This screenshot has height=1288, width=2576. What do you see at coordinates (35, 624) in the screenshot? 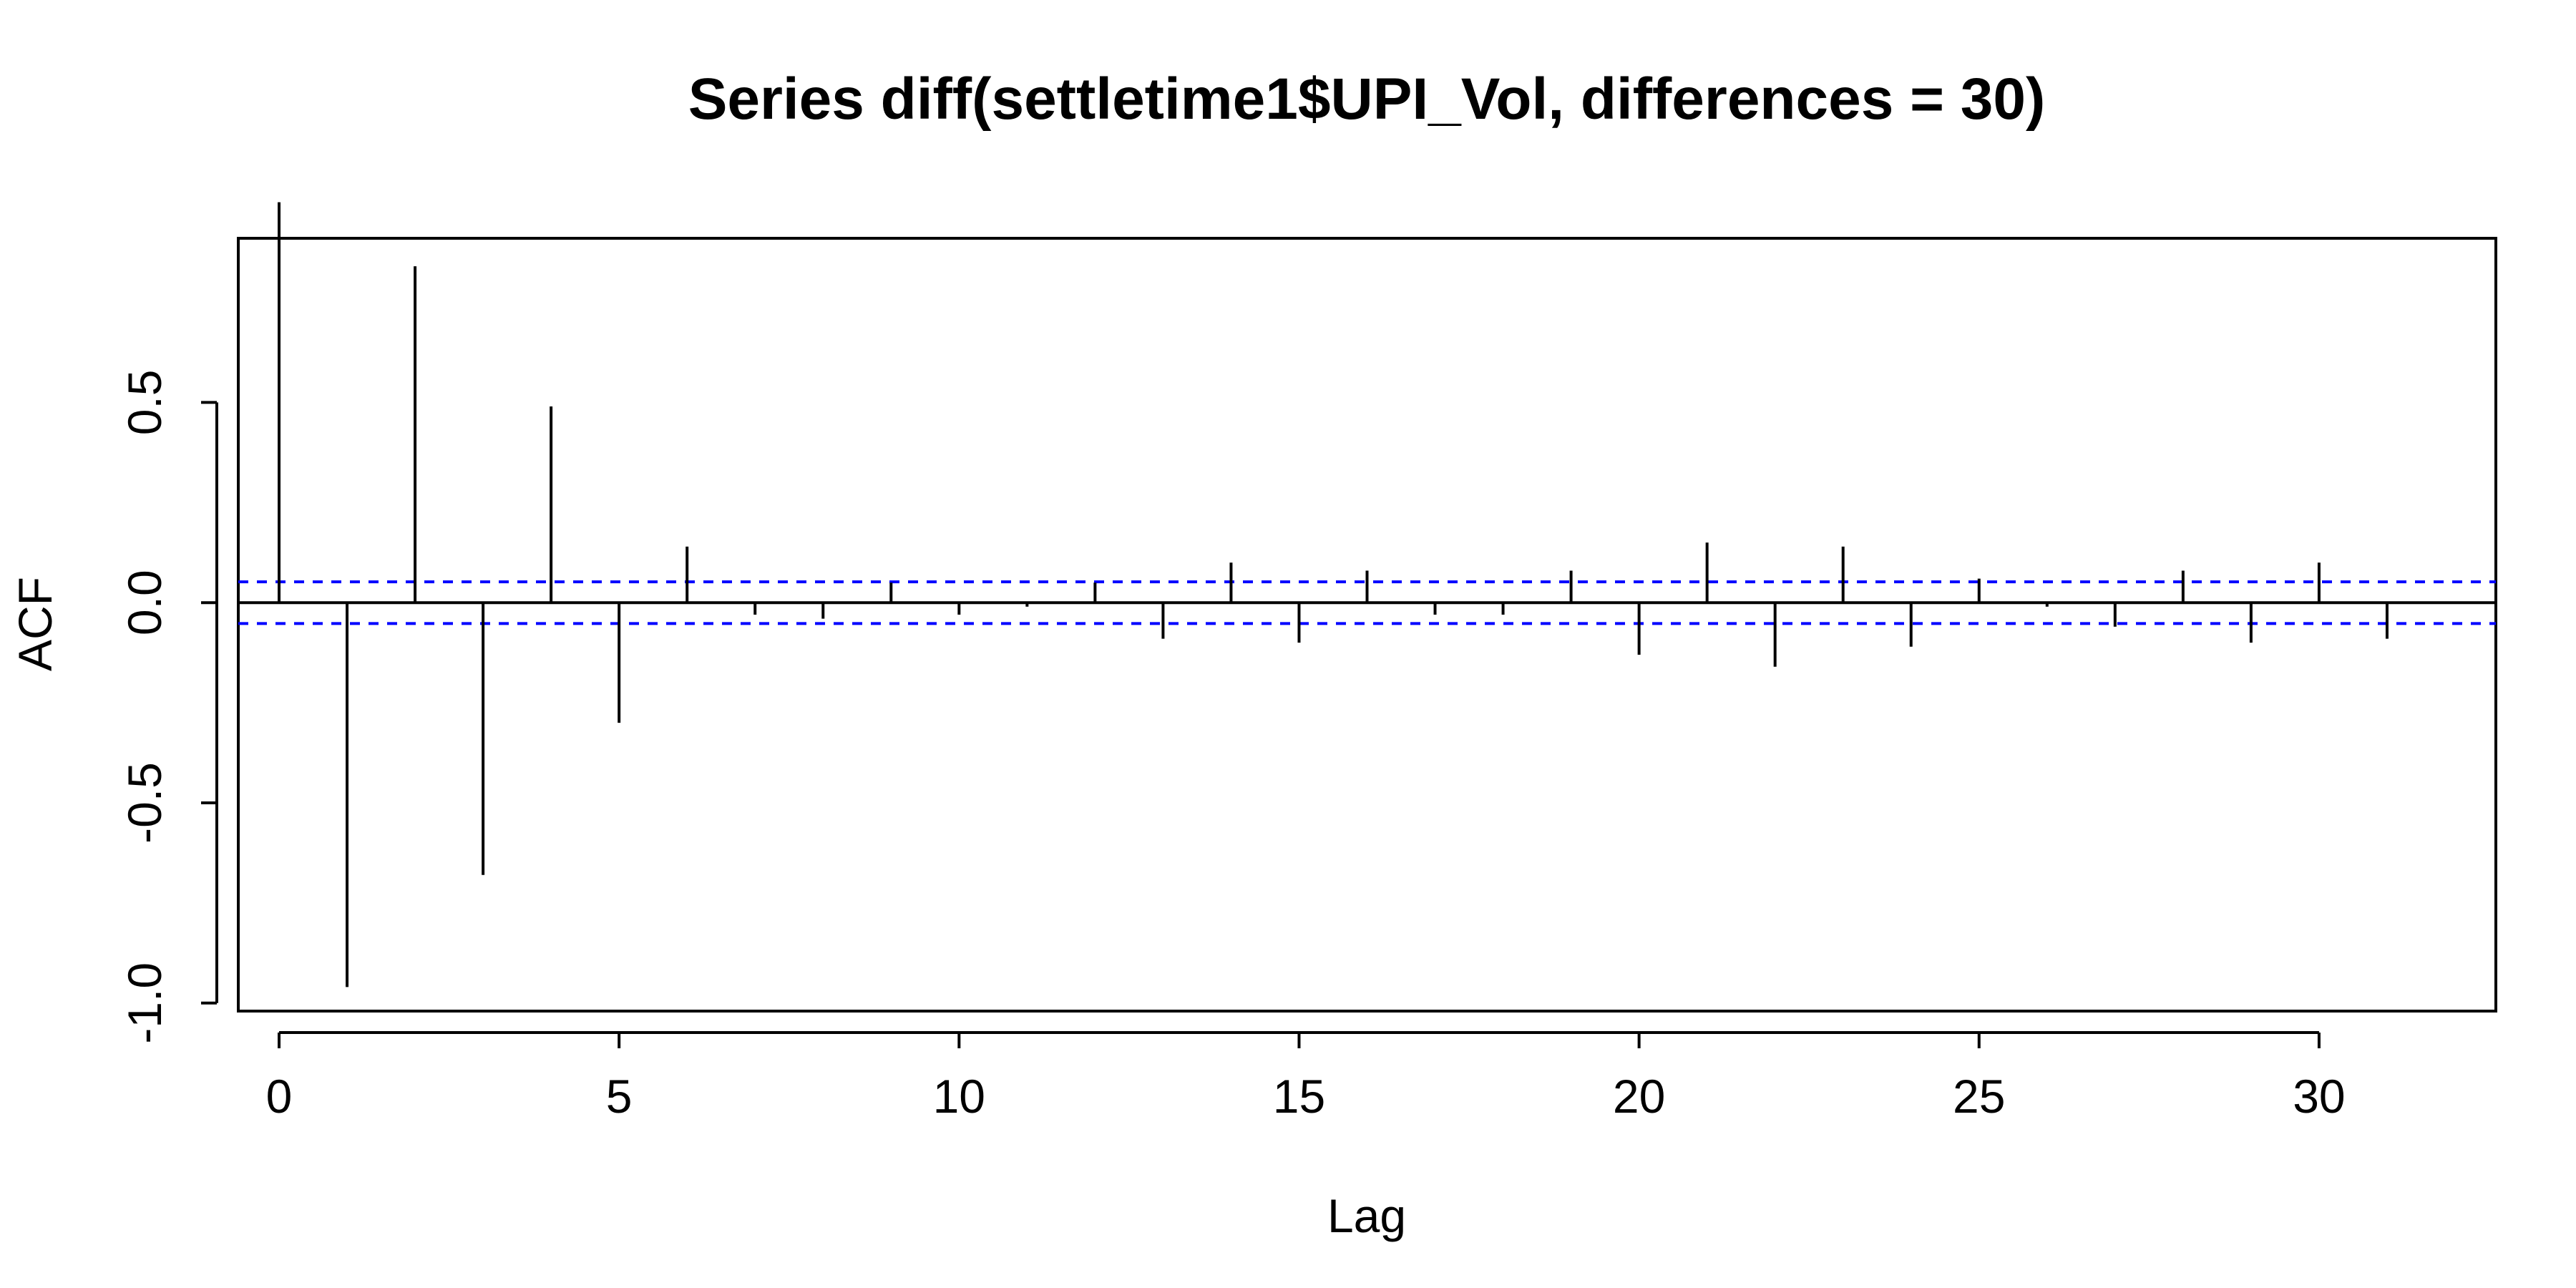
I see `y-axis-label: ACF` at bounding box center [35, 624].